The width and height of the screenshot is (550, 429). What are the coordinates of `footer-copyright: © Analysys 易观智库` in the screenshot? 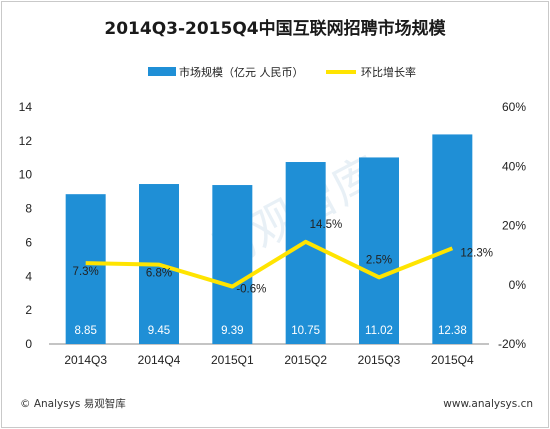 It's located at (73, 403).